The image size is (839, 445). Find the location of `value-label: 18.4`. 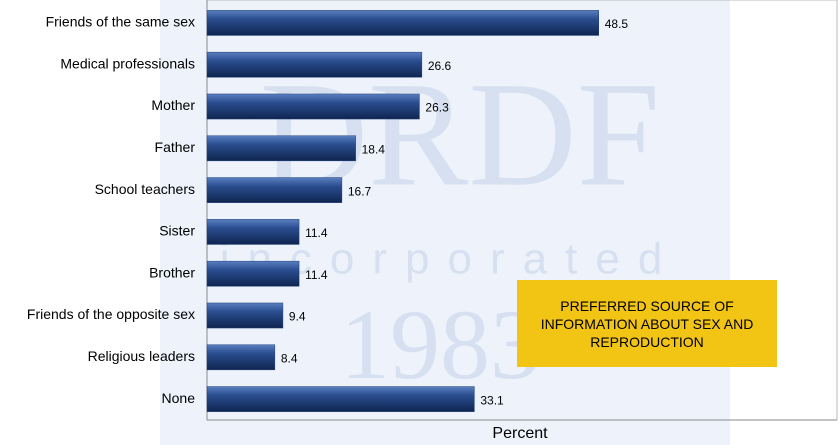

value-label: 18.4 is located at coordinates (374, 149).